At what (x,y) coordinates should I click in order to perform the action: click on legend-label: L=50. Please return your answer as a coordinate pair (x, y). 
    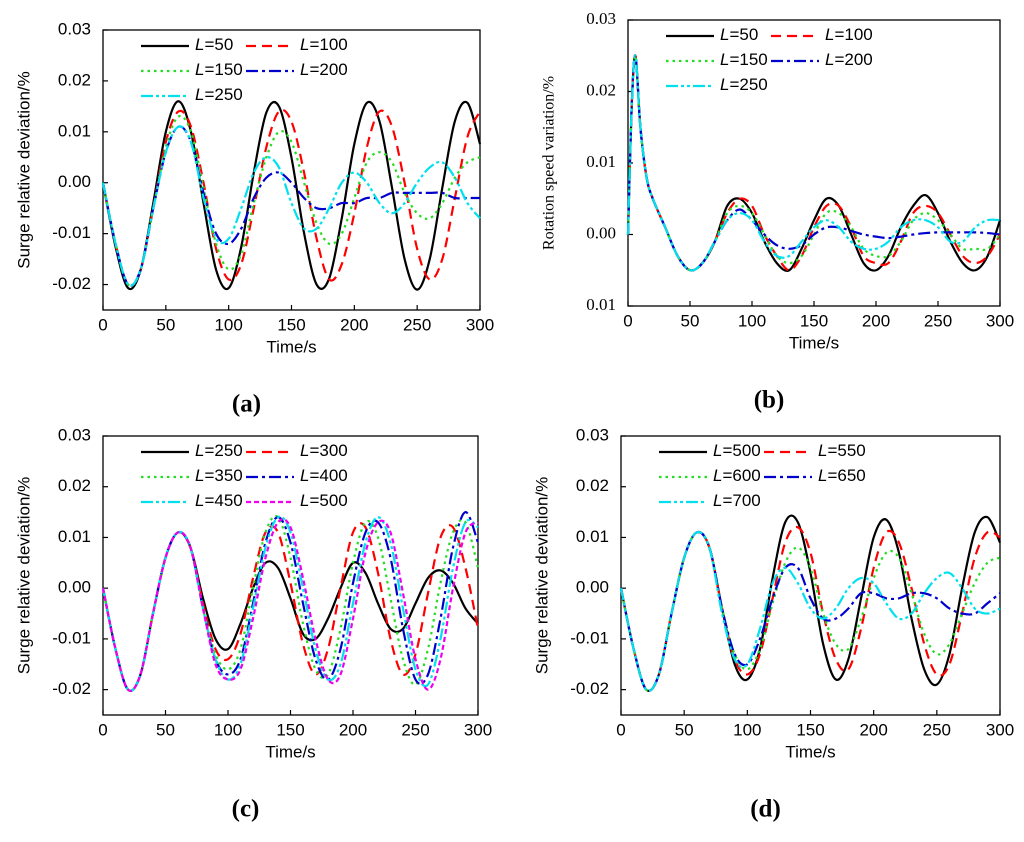
    Looking at the image, I should click on (214, 44).